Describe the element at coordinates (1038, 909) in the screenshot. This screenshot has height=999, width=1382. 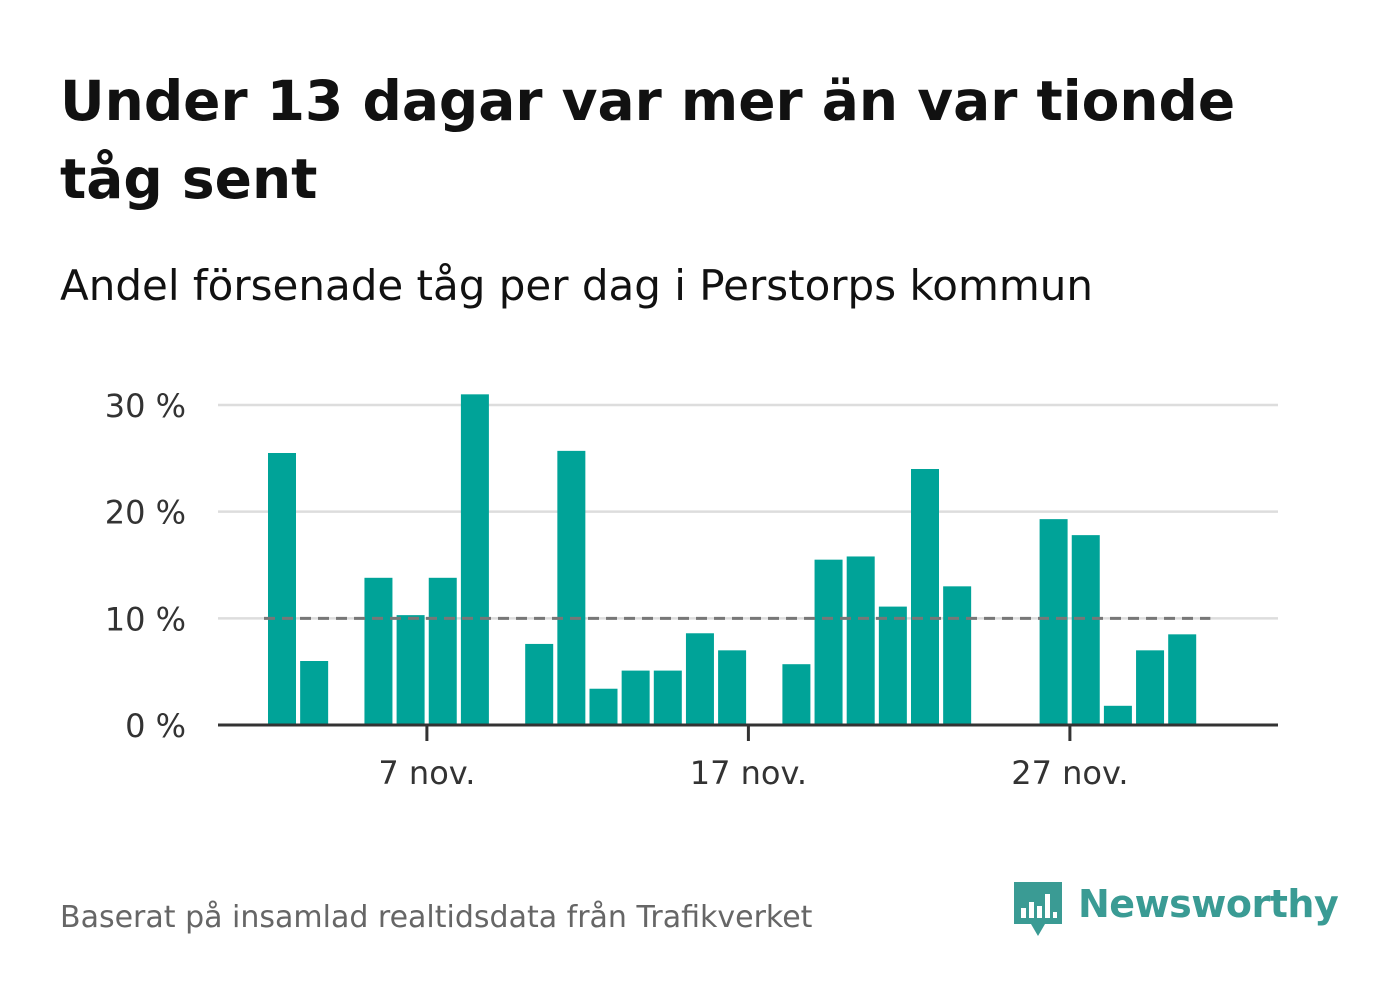
I see `newsworthy-logo-icon` at that location.